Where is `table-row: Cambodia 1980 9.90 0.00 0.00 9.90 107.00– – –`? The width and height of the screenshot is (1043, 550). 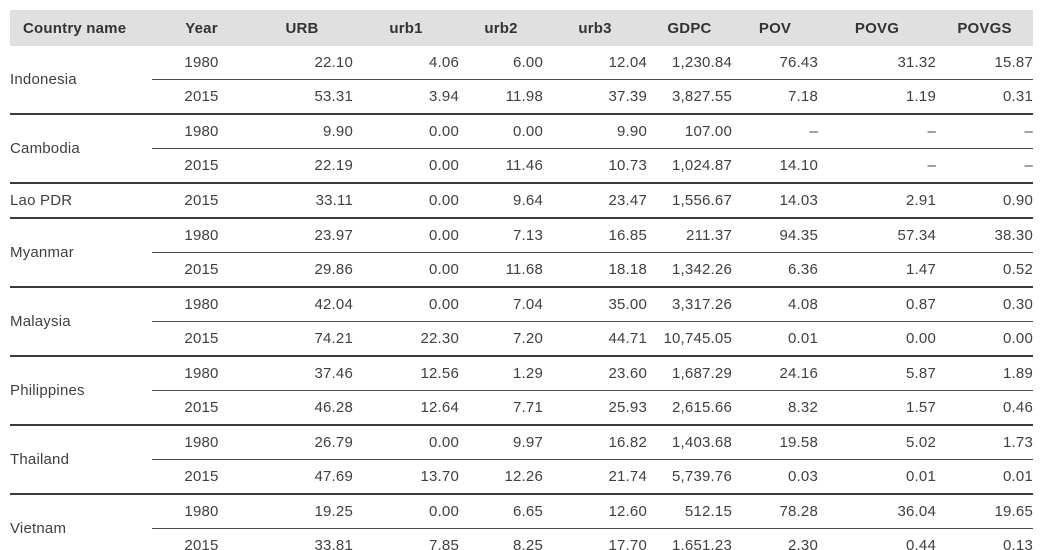 table-row: Cambodia 1980 9.90 0.00 0.00 9.90 107.00– – – is located at coordinates (521, 148).